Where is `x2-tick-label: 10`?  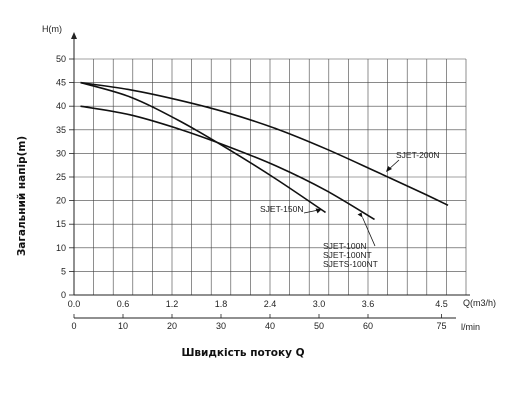
x2-tick-label: 10 is located at coordinates (123, 326).